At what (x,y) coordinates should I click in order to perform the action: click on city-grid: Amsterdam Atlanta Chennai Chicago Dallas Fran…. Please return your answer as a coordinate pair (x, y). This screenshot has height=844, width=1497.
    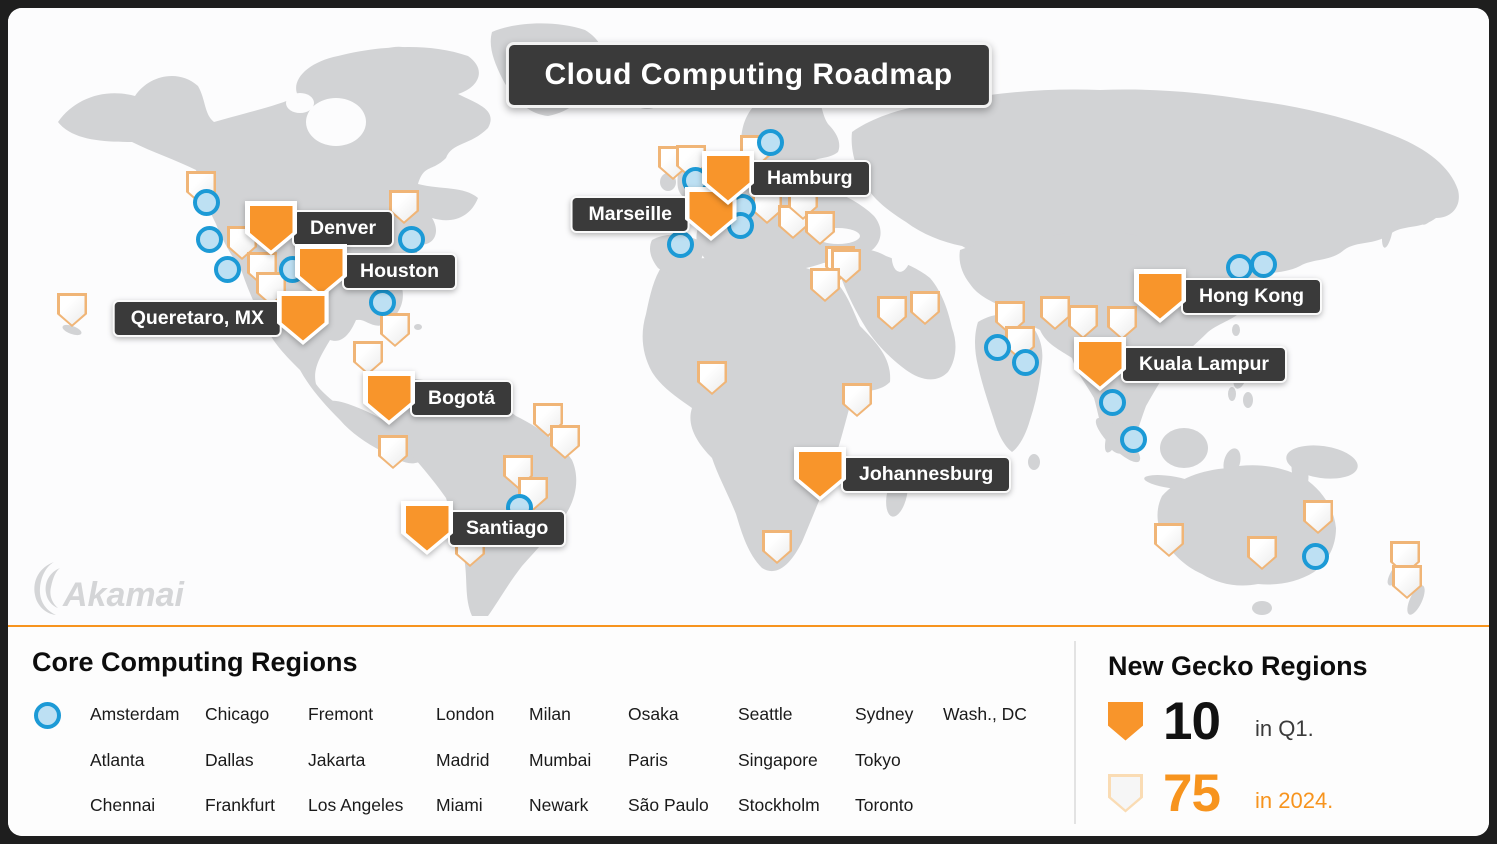
    Looking at the image, I should click on (558, 759).